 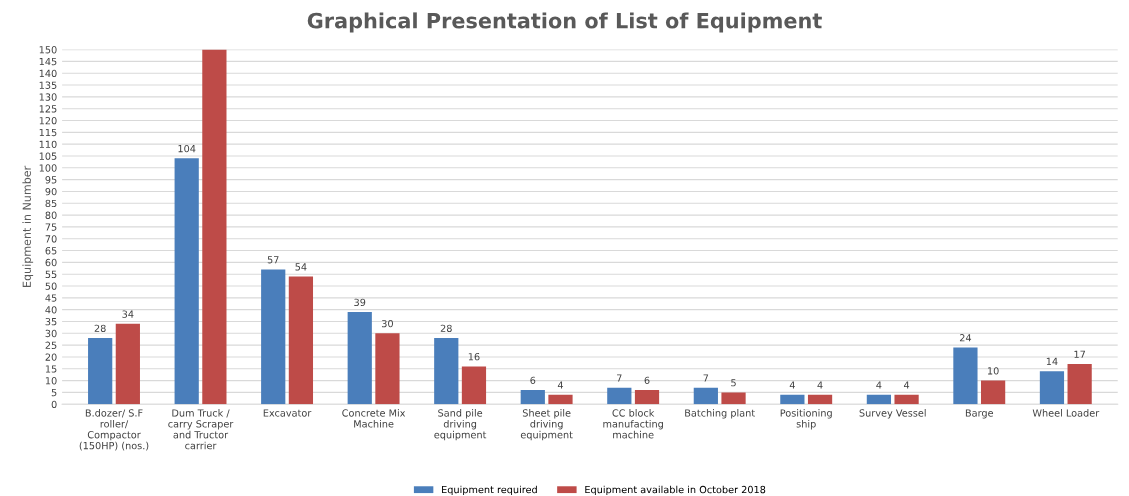 I want to click on data-label: 30, so click(x=387, y=323).